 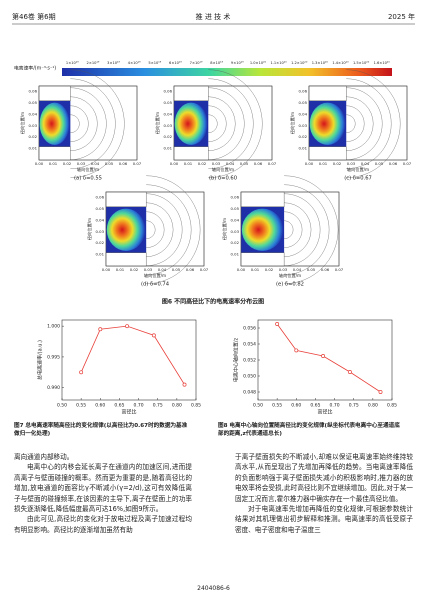 I want to click on x-tick-label: 0.60, so click(x=296, y=406).